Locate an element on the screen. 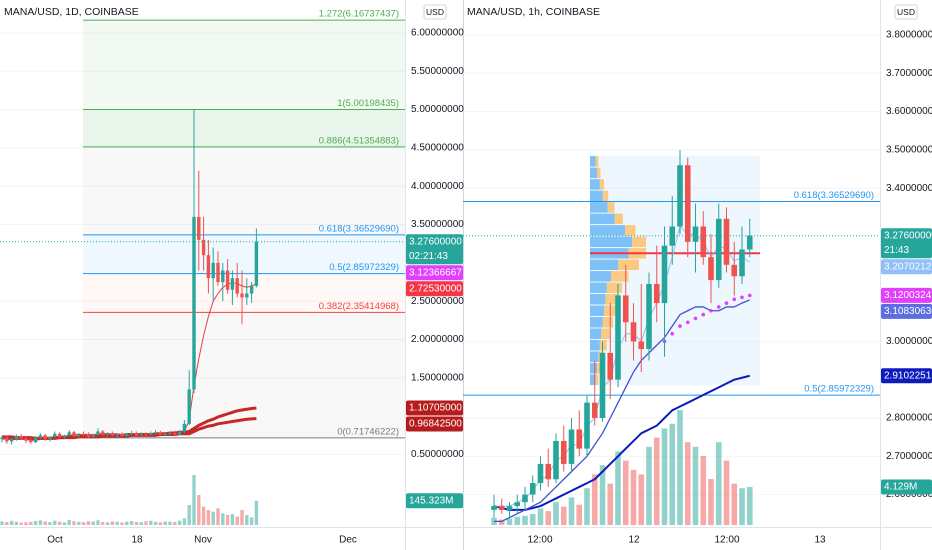 The height and width of the screenshot is (550, 932). x-tick-label: Oct is located at coordinates (55, 540).